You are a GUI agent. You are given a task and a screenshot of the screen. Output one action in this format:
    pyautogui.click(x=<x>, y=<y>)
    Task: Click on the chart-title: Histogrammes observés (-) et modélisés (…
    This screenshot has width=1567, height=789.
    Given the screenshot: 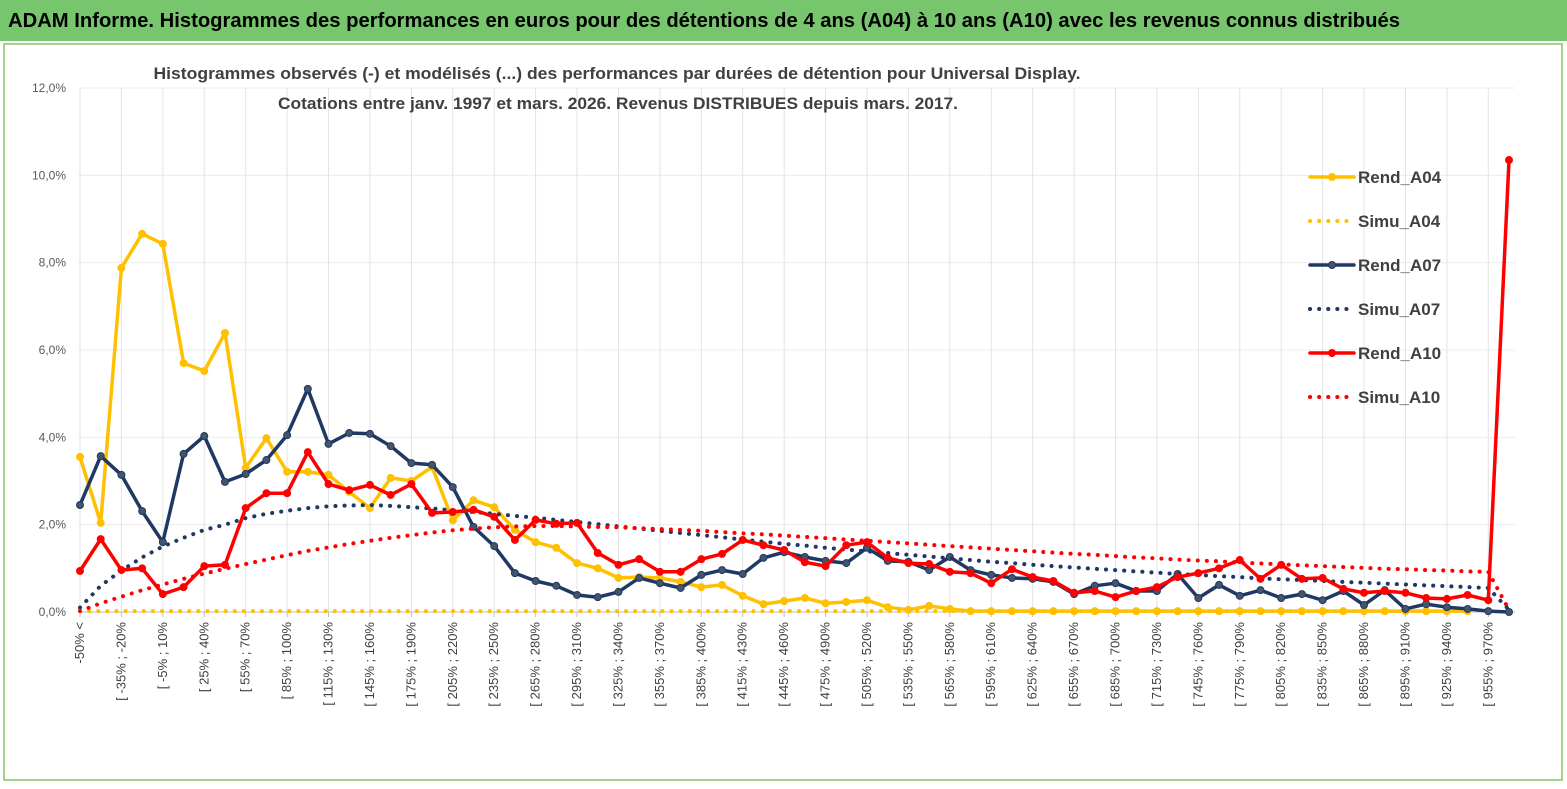 What is the action you would take?
    pyautogui.click(x=617, y=73)
    